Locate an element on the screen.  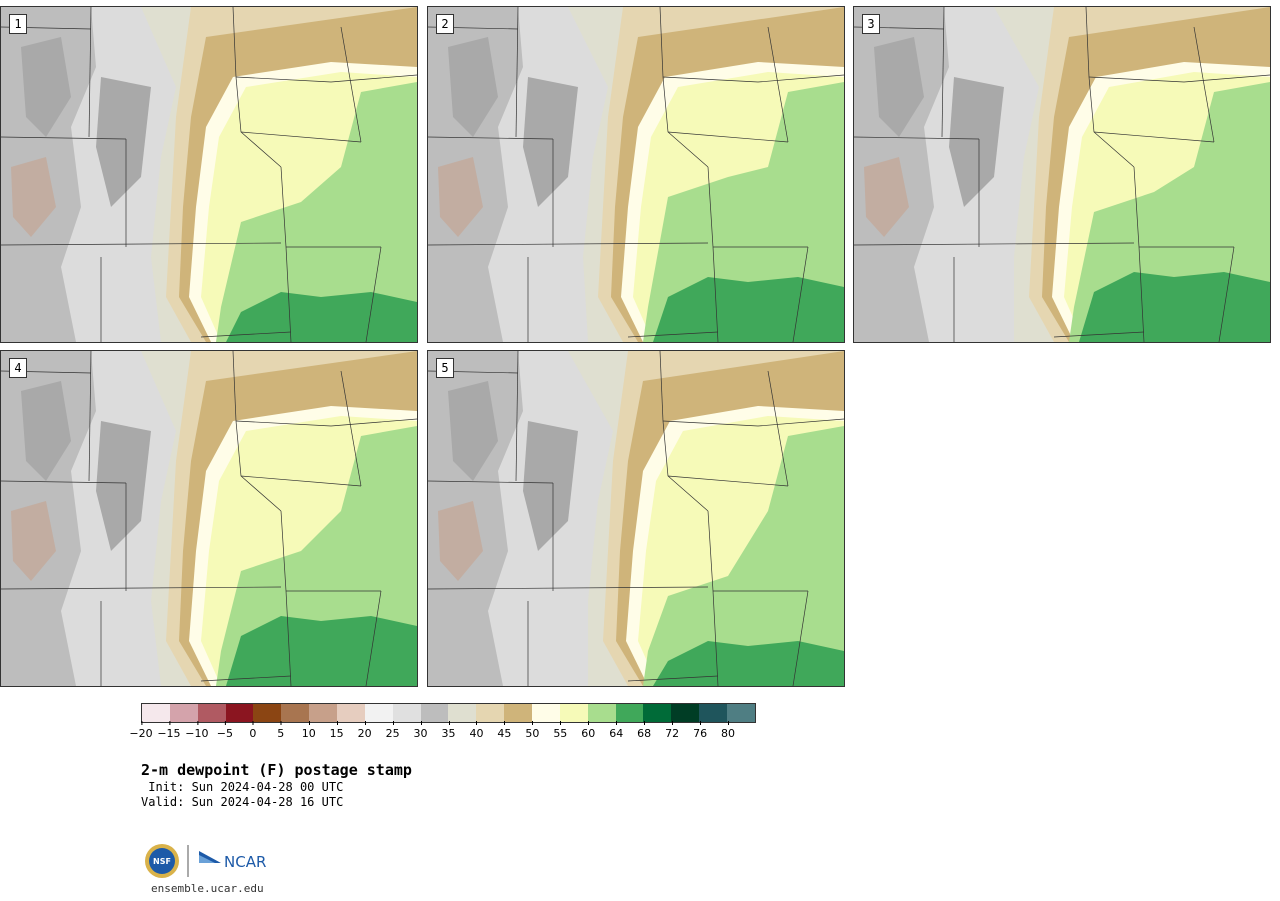
colorbar-tick-label: −15 is located at coordinates (169, 730).